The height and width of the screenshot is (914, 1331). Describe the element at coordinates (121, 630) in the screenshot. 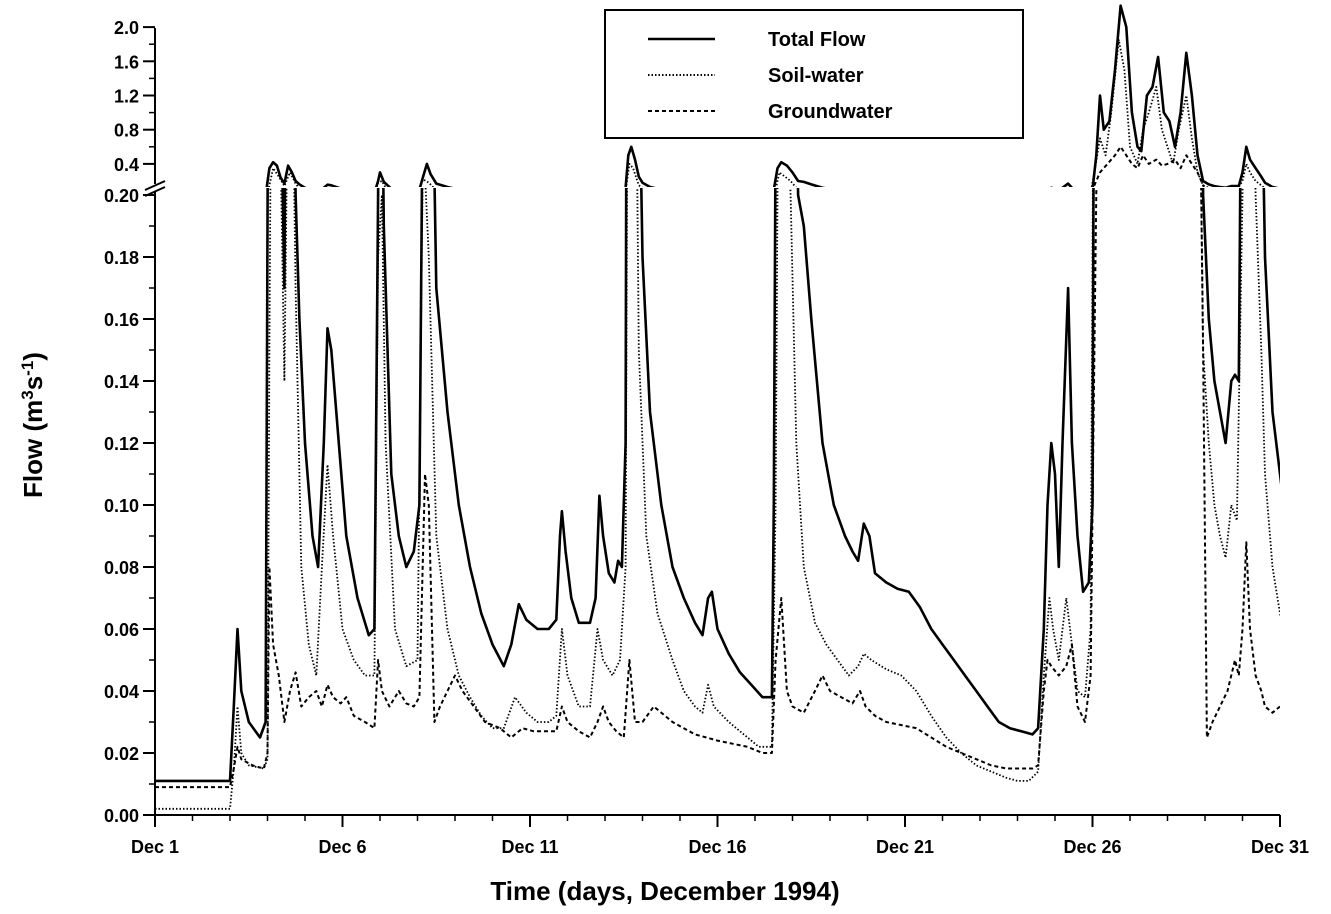

I see `y-tick-label: 0.06` at that location.